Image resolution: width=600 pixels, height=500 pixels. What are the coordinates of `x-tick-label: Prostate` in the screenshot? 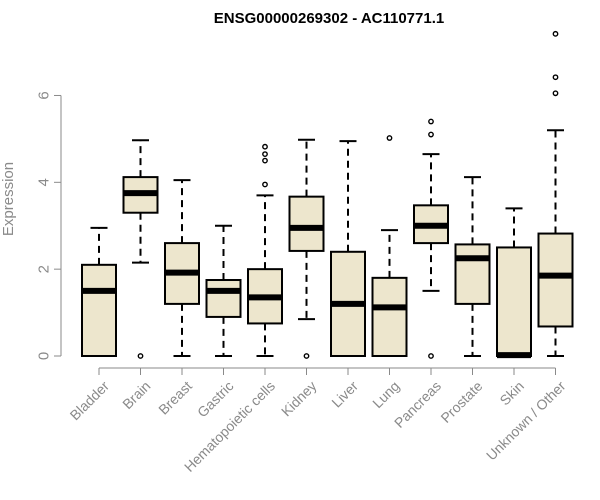 It's located at (461, 402).